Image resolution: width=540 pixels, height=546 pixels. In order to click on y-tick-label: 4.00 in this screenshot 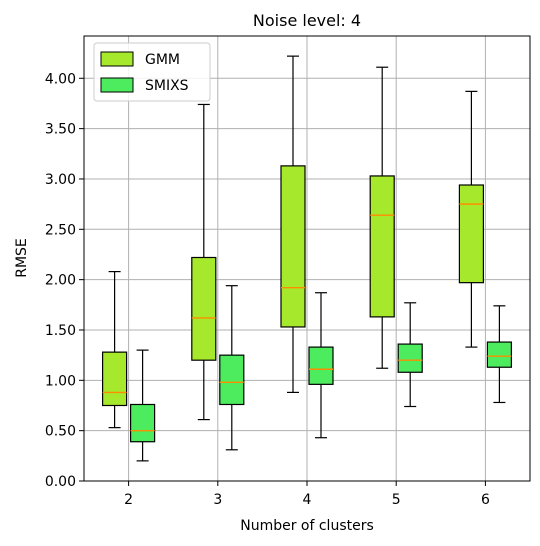, I will do `click(60, 79)`.